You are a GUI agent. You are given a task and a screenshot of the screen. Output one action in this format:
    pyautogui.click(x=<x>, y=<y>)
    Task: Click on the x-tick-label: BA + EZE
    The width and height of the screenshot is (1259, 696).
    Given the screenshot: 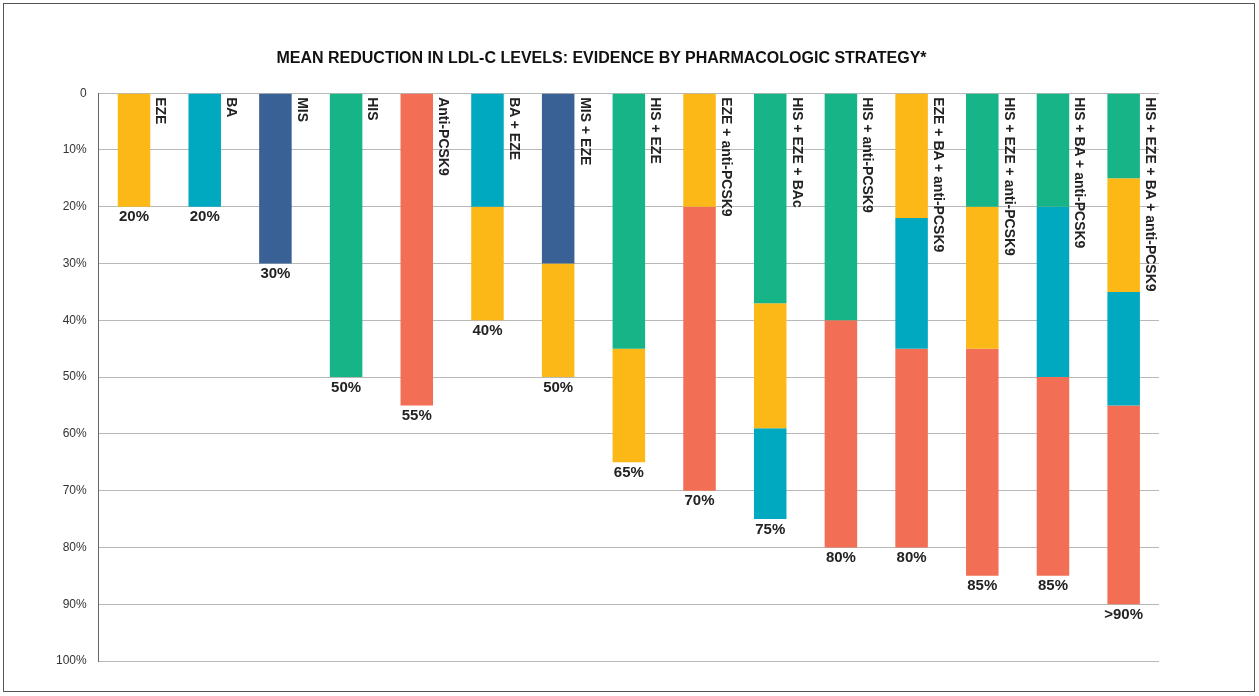 What is the action you would take?
    pyautogui.click(x=514, y=129)
    